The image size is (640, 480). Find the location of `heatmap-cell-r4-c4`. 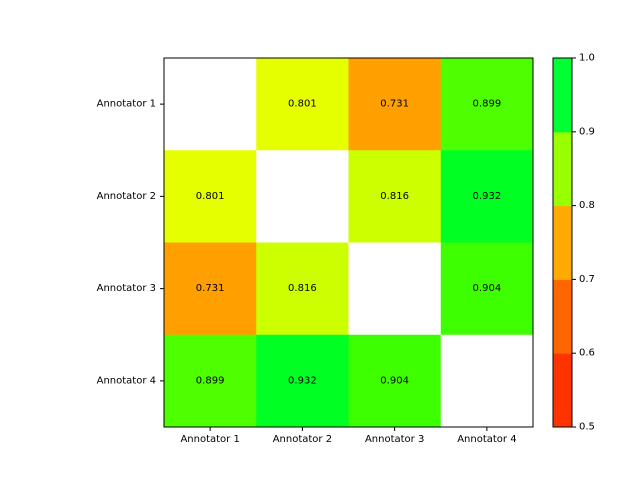

heatmap-cell-r4-c4 is located at coordinates (487, 381).